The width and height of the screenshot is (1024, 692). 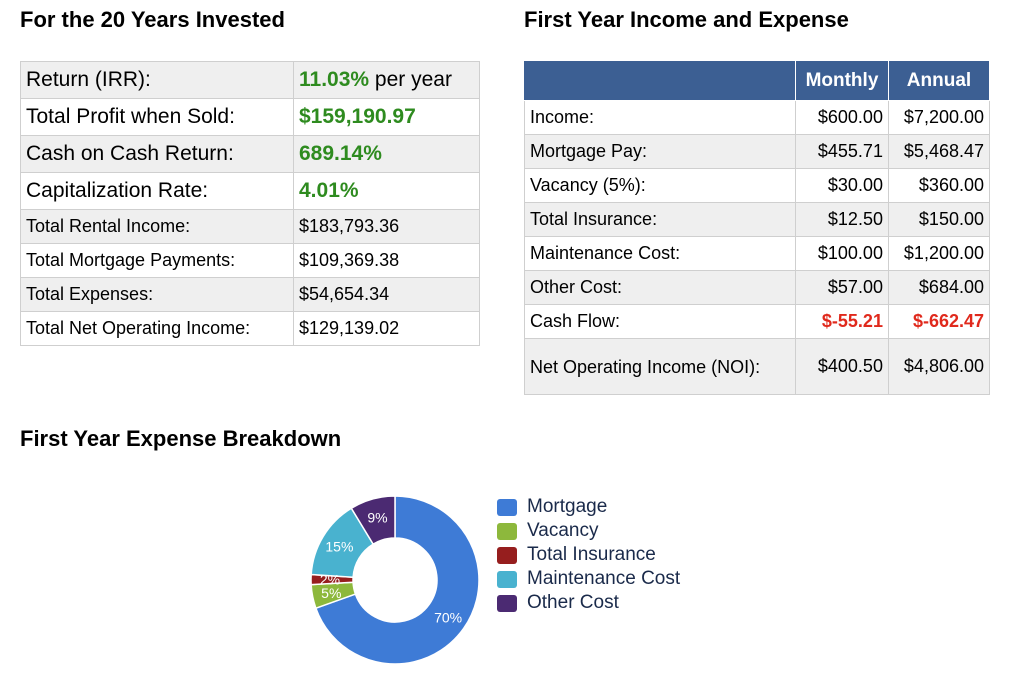 I want to click on income-row-mortgage: Mortgage Pay: $455.71 $5,468.47, so click(x=757, y=151).